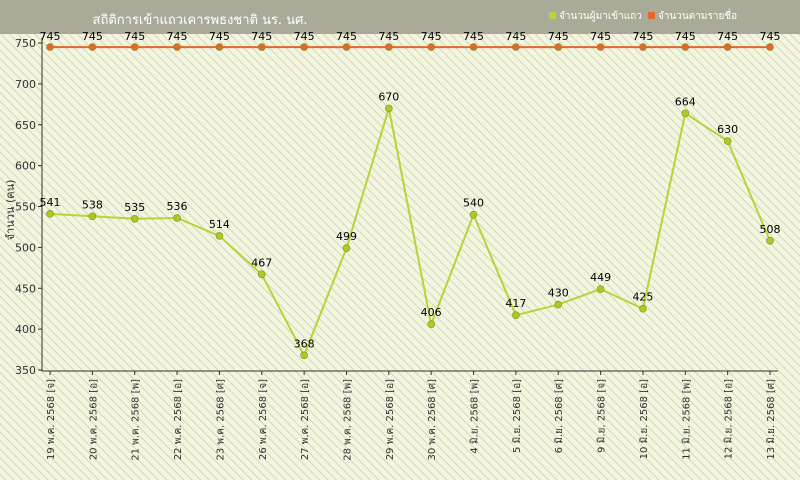 This screenshot has height=484, width=800. What do you see at coordinates (388, 96) in the screenshot?
I see `attendance-data-label: 670` at bounding box center [388, 96].